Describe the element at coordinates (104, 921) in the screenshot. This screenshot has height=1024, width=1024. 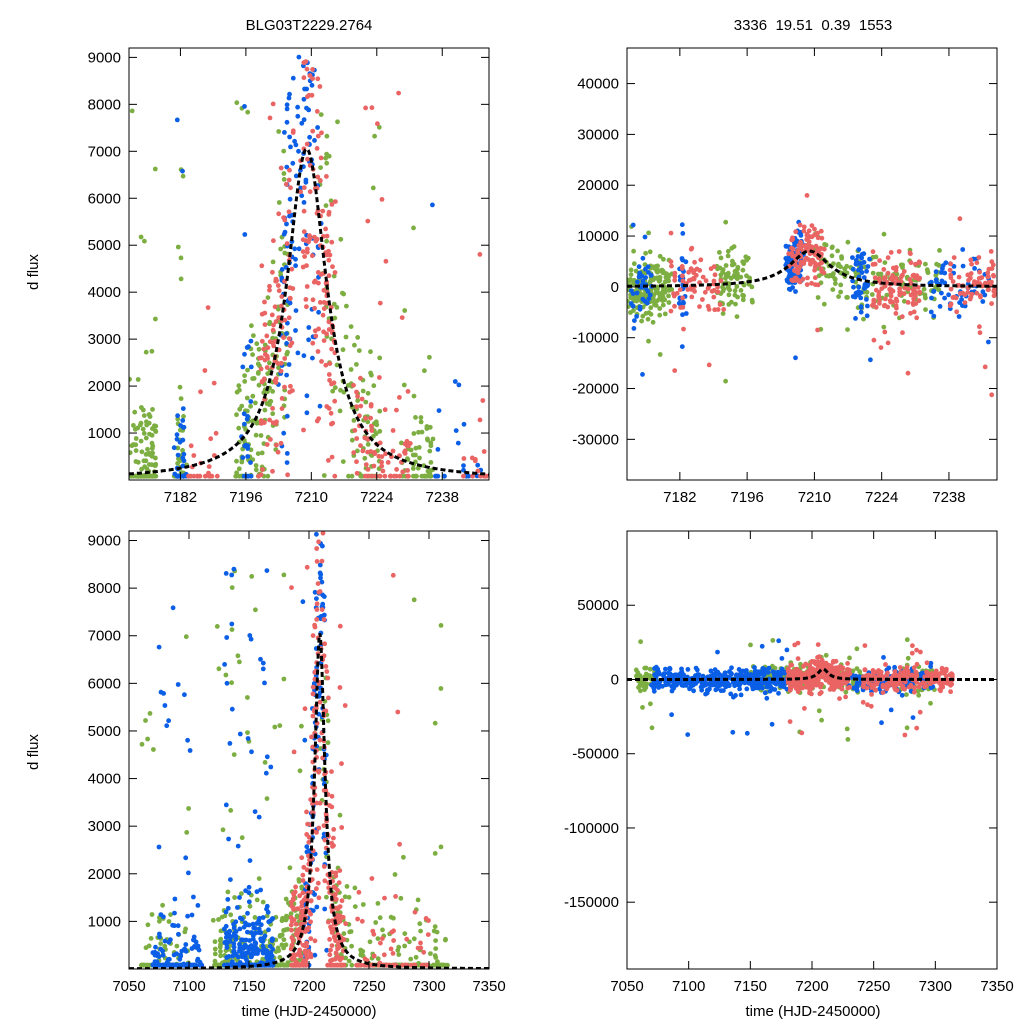
I see `y-tick-label: 1000` at that location.